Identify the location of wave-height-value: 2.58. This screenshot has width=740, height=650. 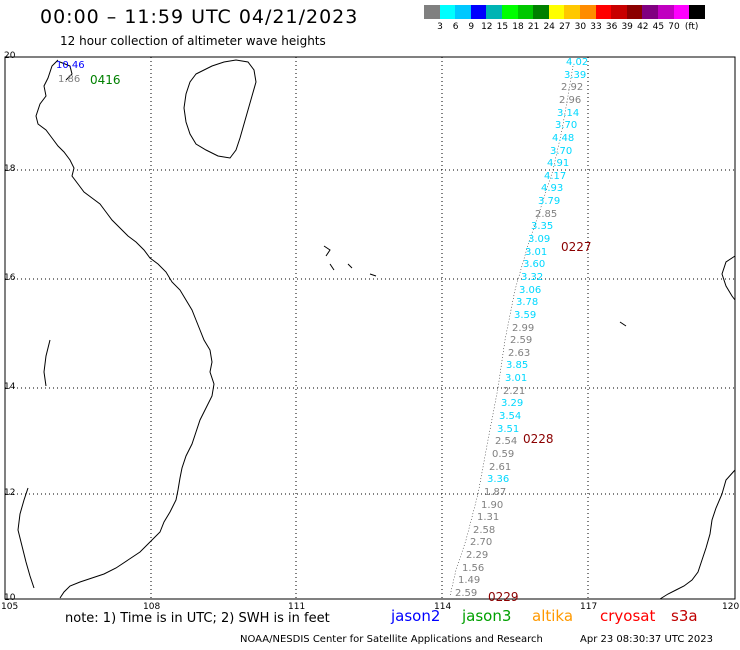
(484, 530).